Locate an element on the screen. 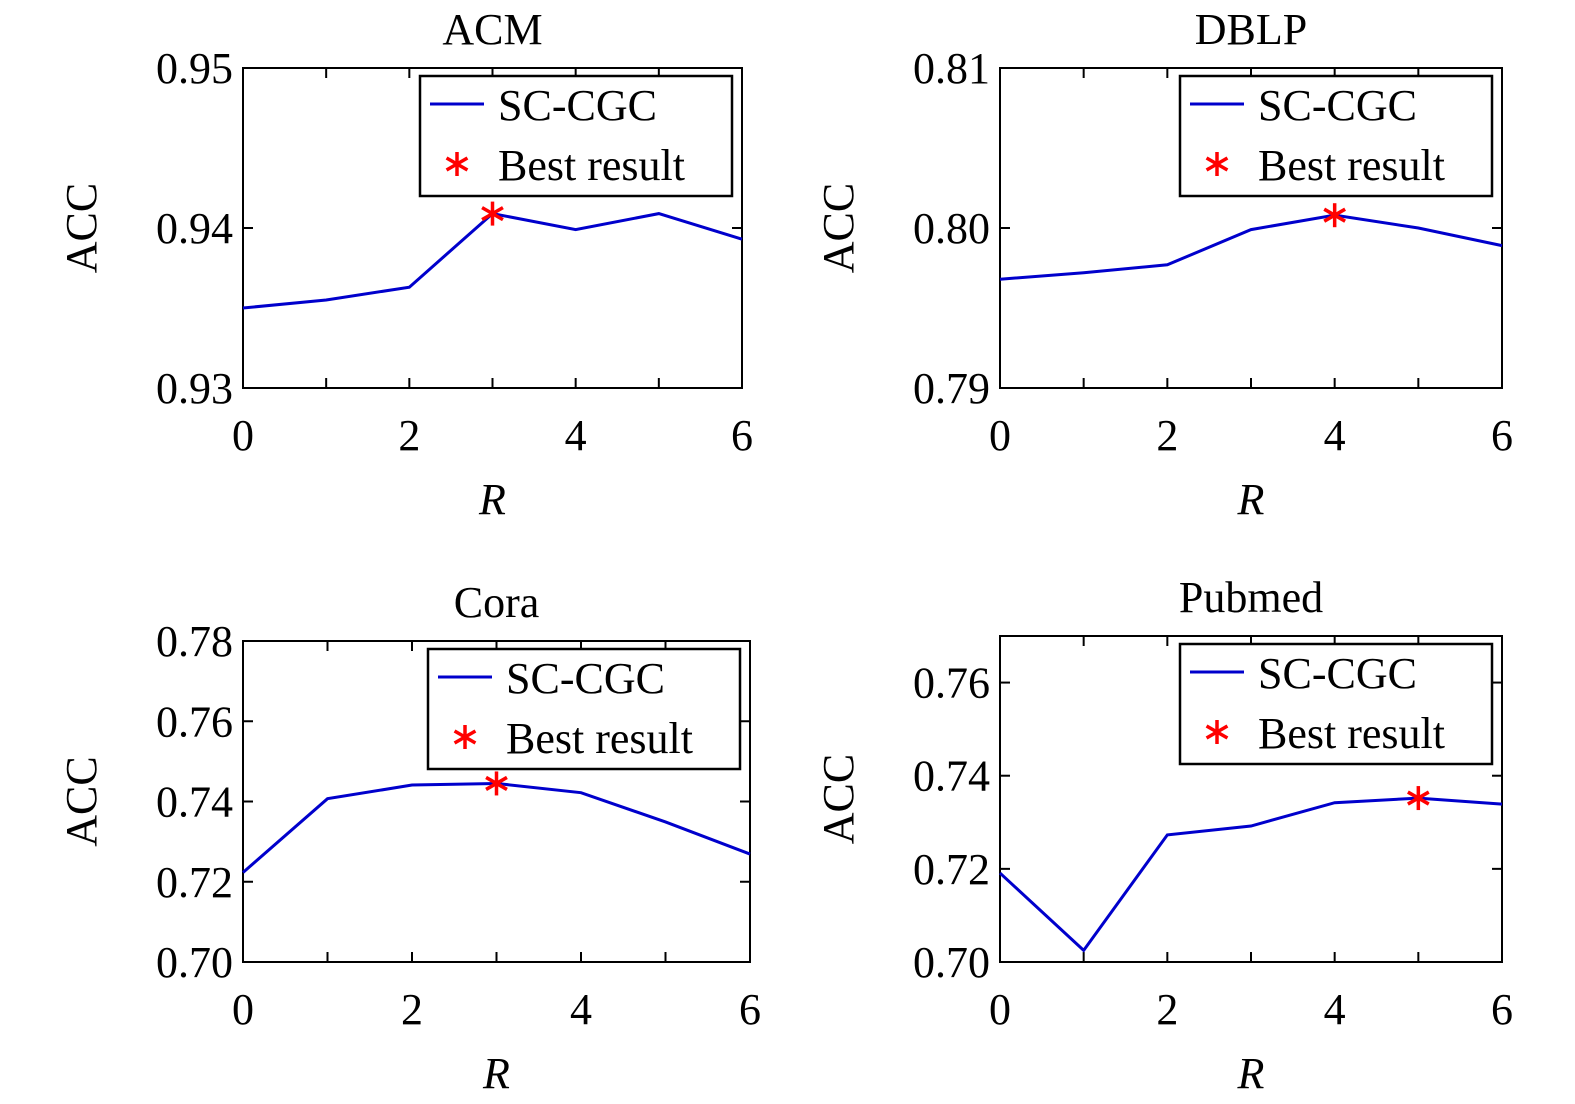 This screenshot has height=1104, width=1575. chart1-xlabel: R is located at coordinates (492, 499).